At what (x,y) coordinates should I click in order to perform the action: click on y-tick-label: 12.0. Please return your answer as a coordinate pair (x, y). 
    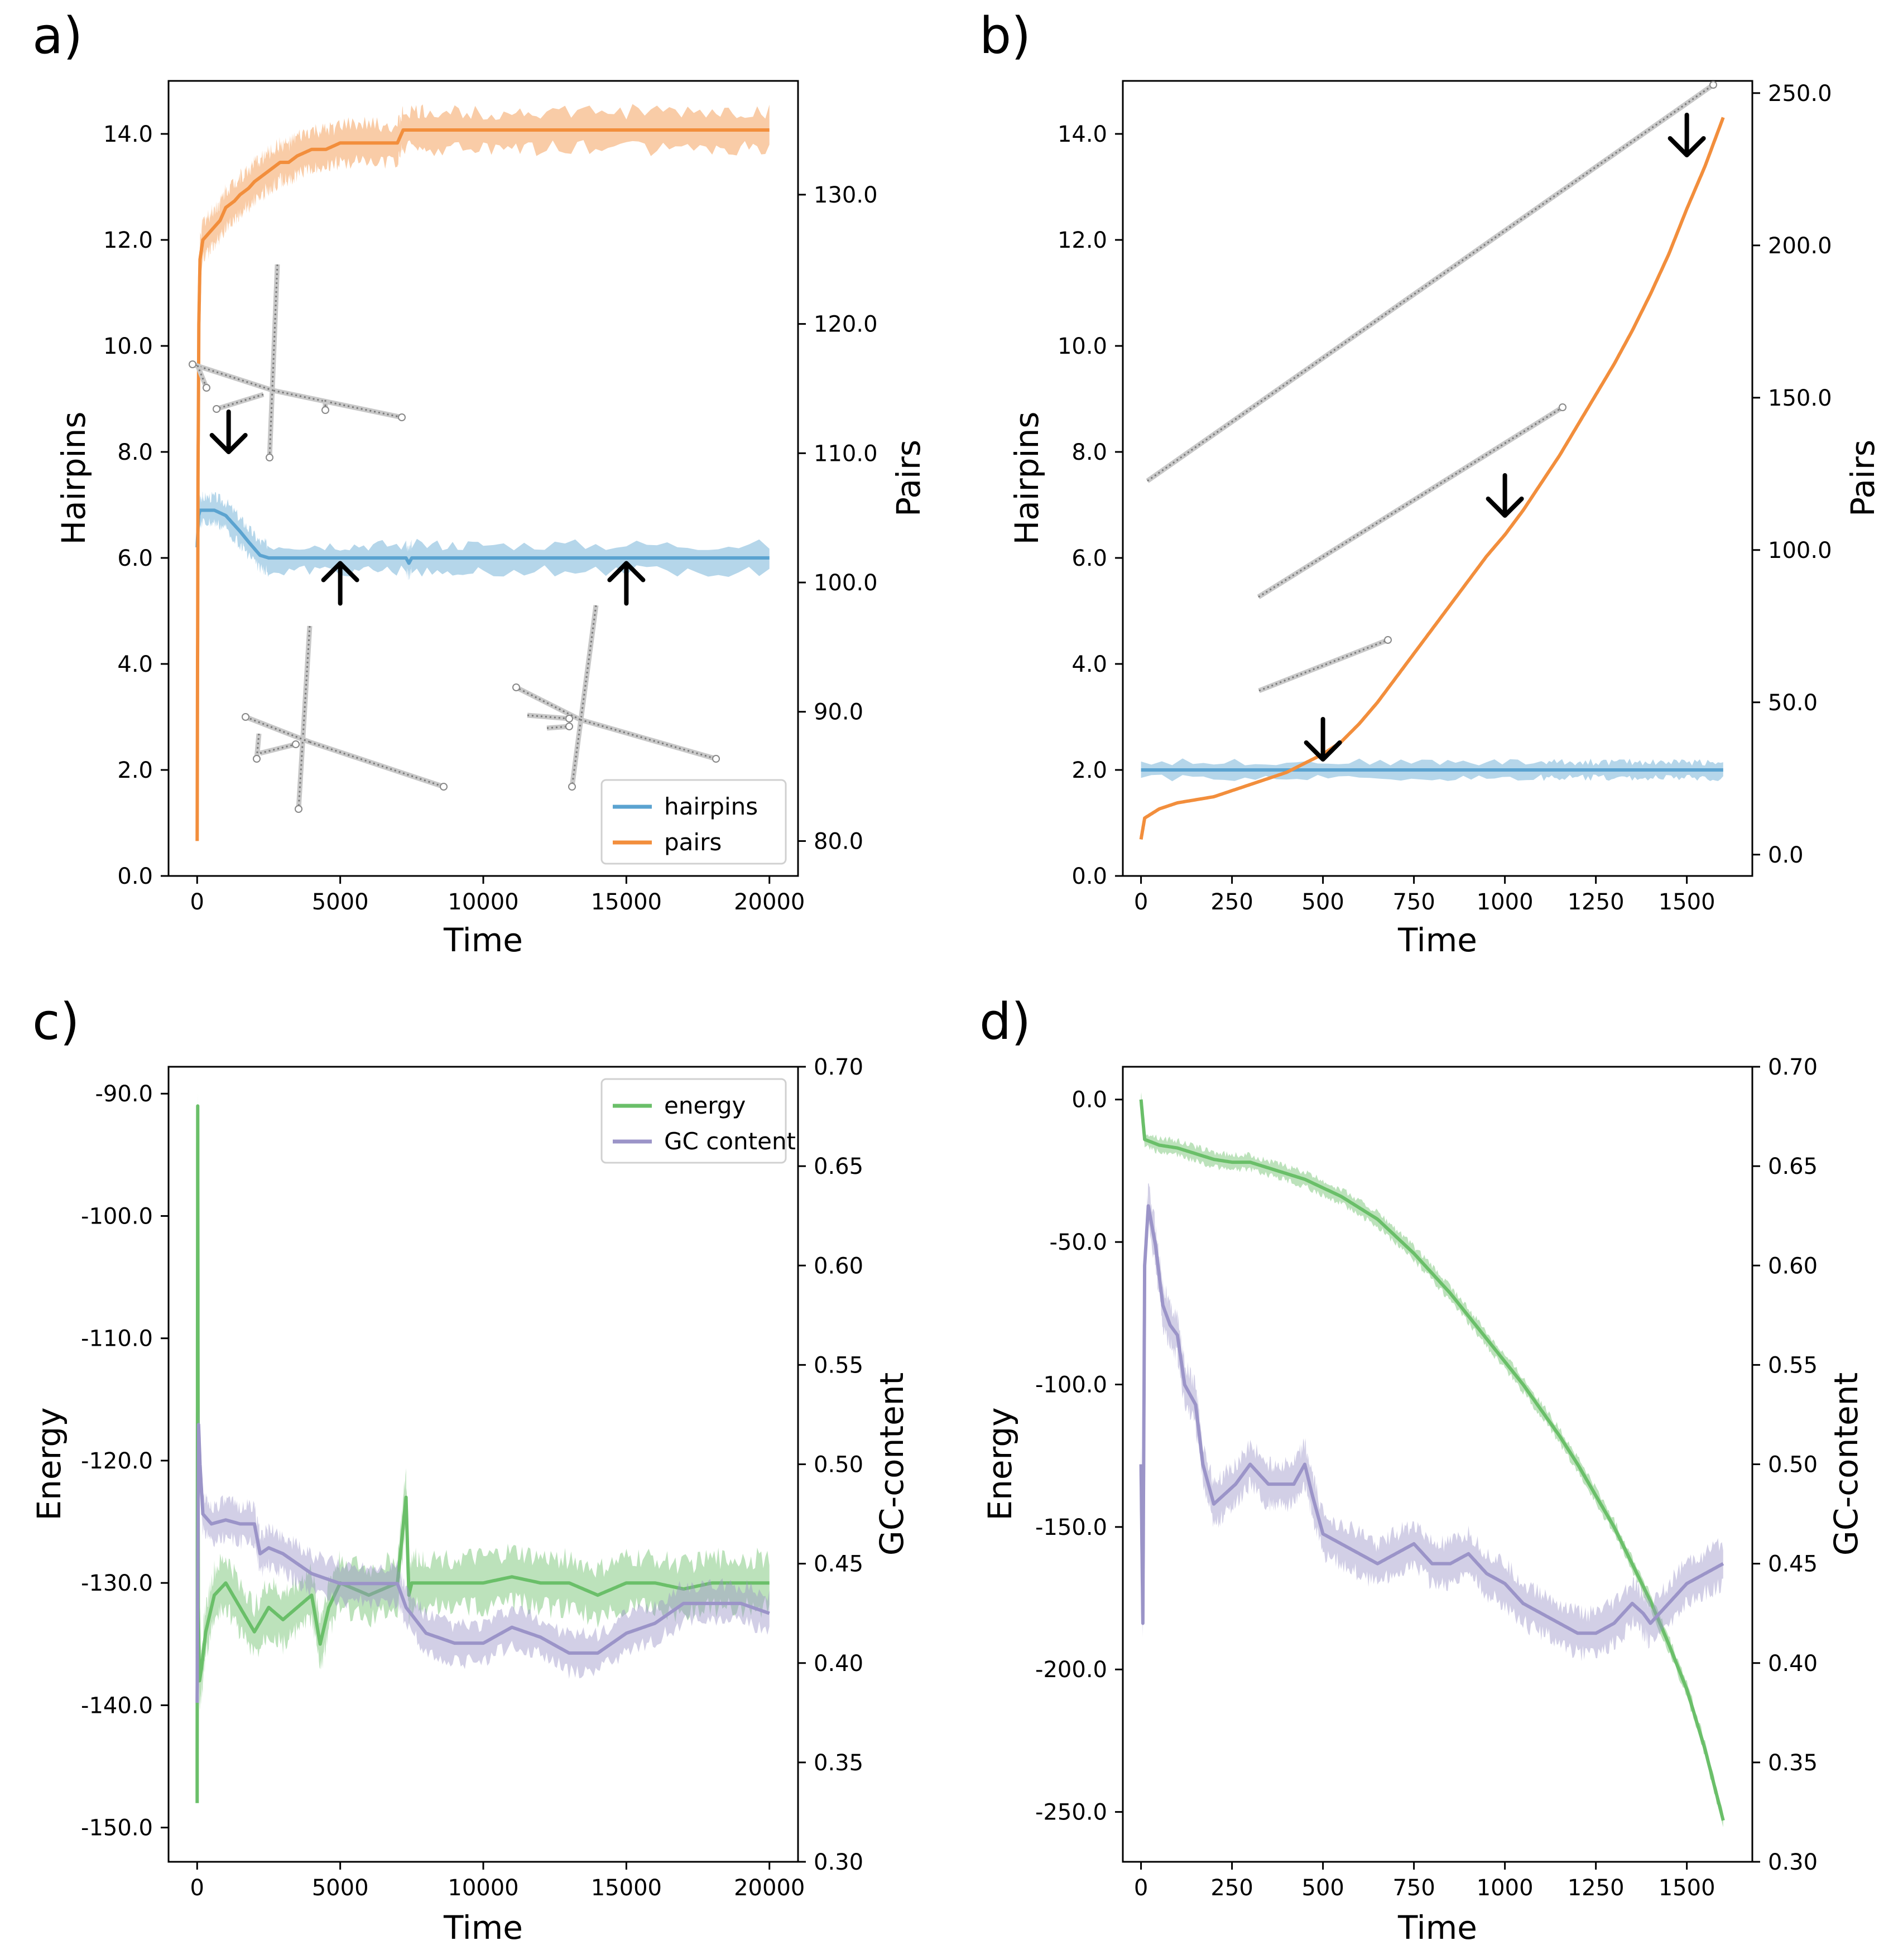
    Looking at the image, I should click on (128, 240).